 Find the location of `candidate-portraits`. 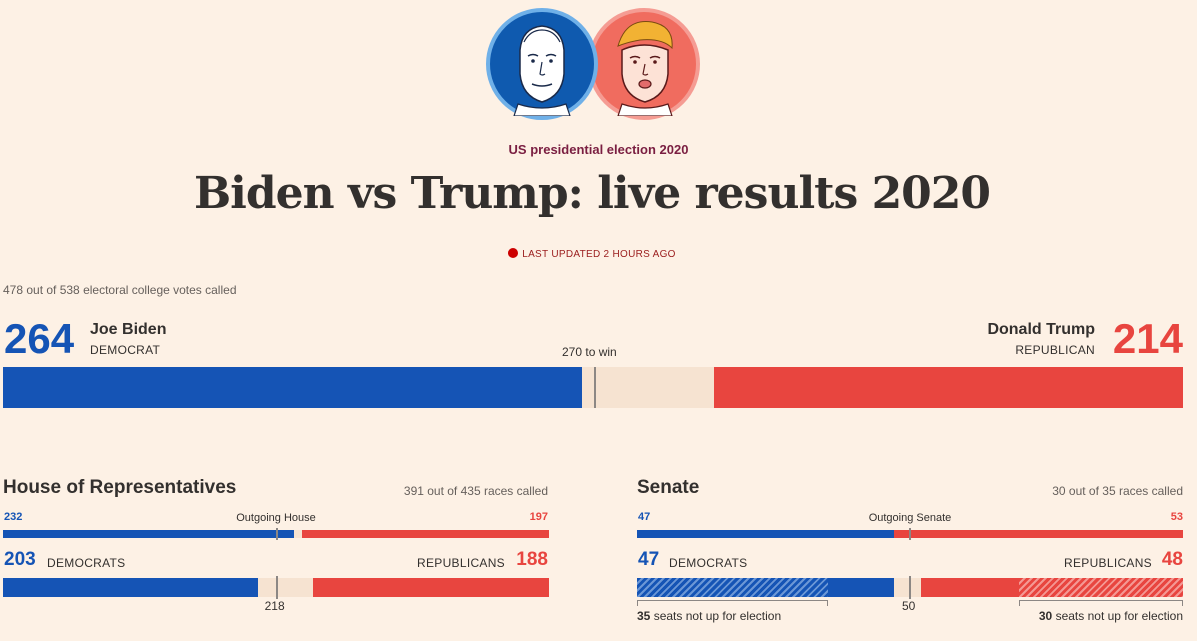

candidate-portraits is located at coordinates (593, 65).